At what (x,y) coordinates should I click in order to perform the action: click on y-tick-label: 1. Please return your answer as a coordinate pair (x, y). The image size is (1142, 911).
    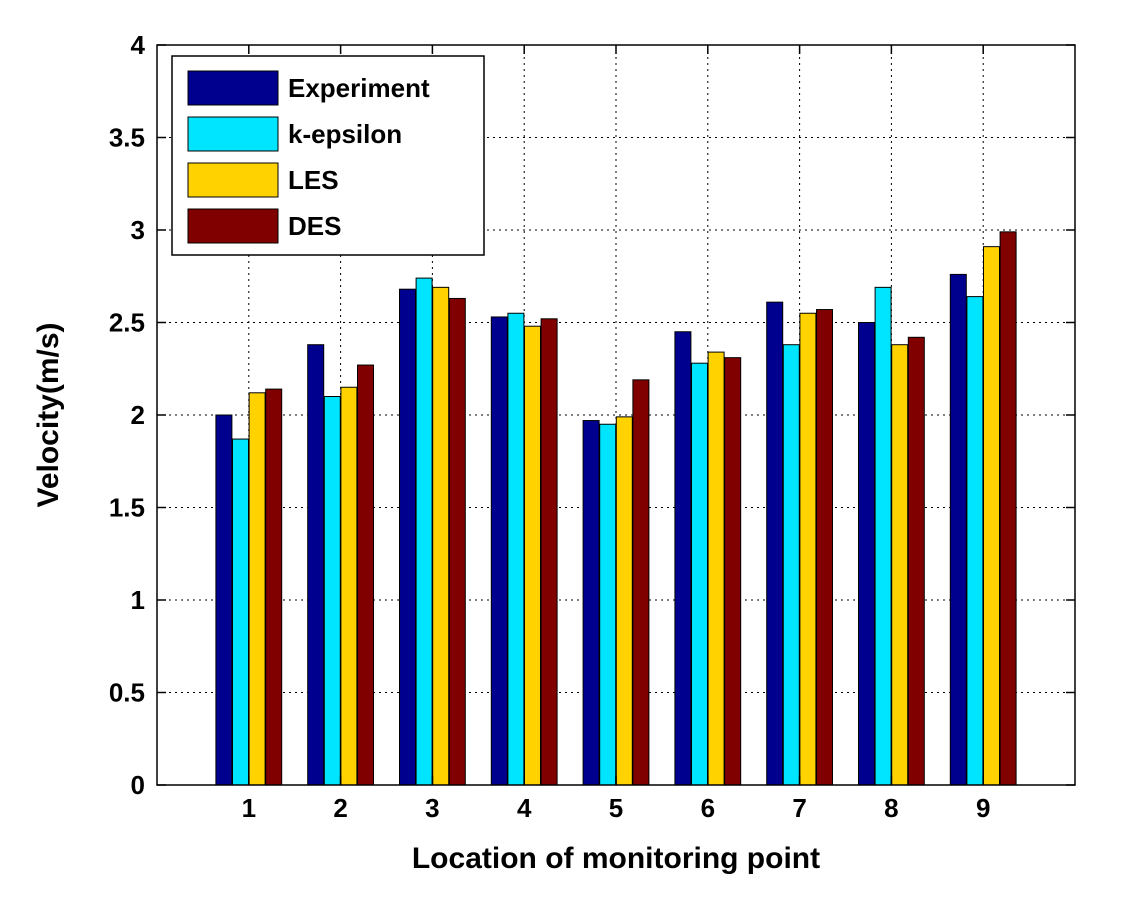
    Looking at the image, I should click on (138, 600).